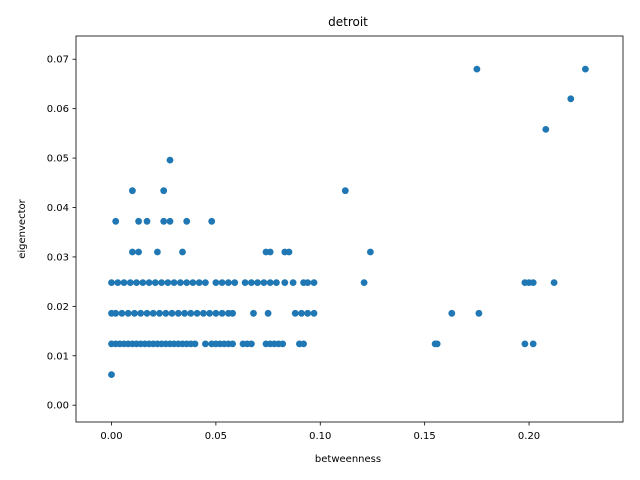 Image resolution: width=640 pixels, height=480 pixels. Describe the element at coordinates (58, 60) in the screenshot. I see `y-tick-label: 0.07` at that location.